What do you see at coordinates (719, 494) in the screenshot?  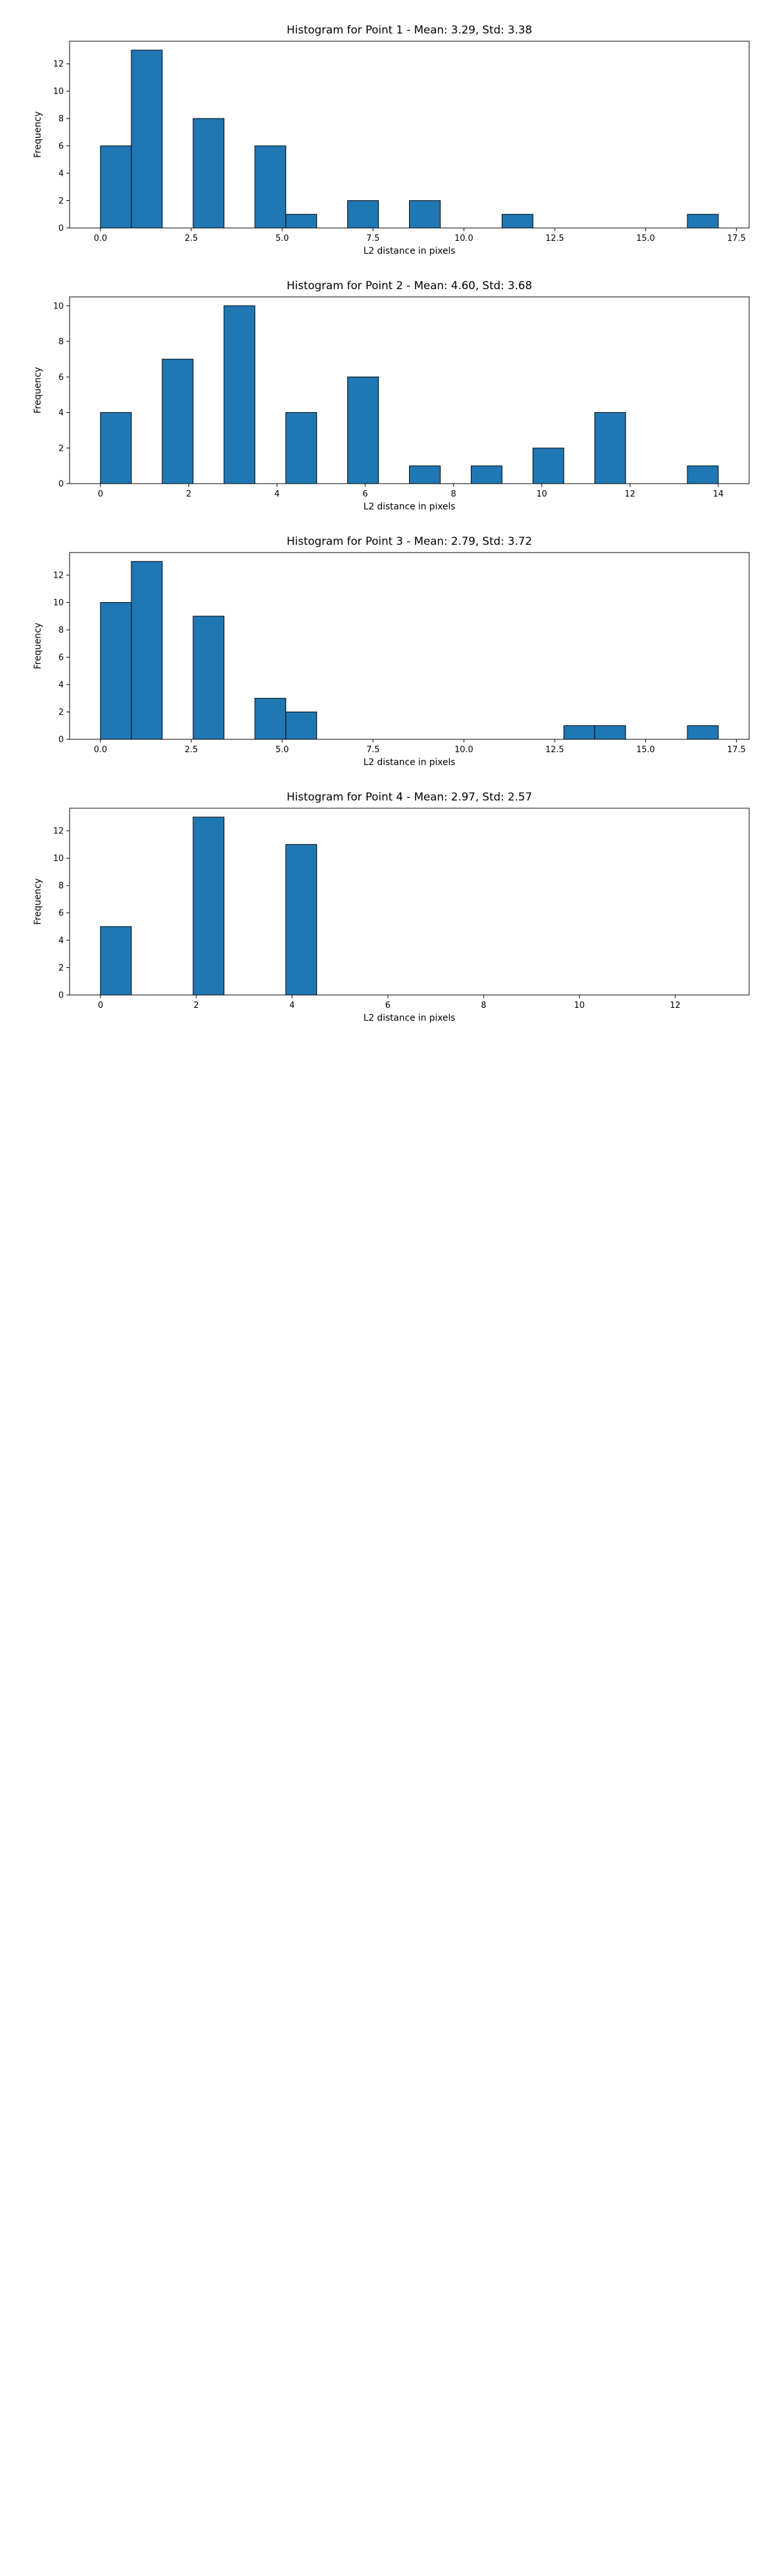 I see `x-tick-label: 14` at bounding box center [719, 494].